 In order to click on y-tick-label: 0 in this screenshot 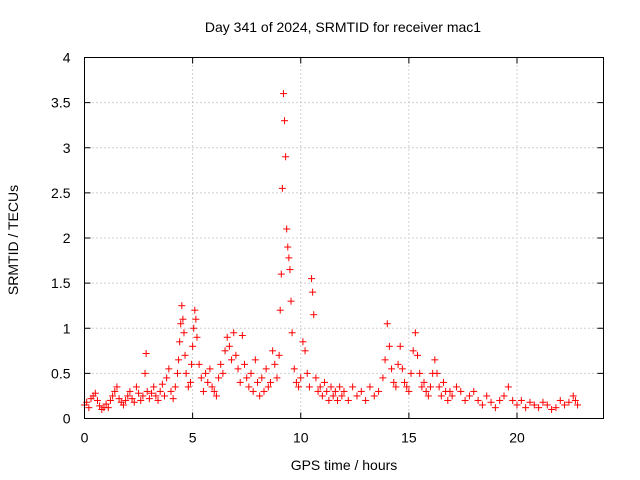, I will do `click(67, 419)`.